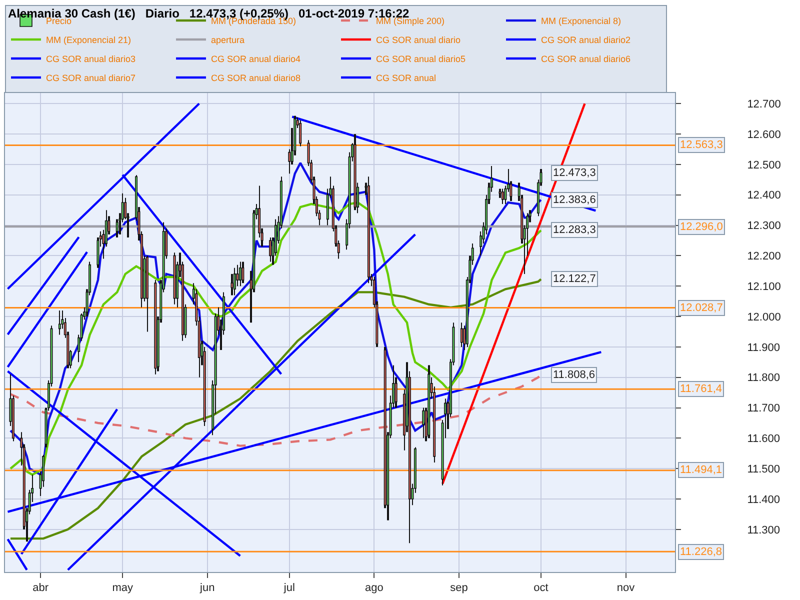  What do you see at coordinates (374, 588) in the screenshot?
I see `x-tick-label: ago` at bounding box center [374, 588].